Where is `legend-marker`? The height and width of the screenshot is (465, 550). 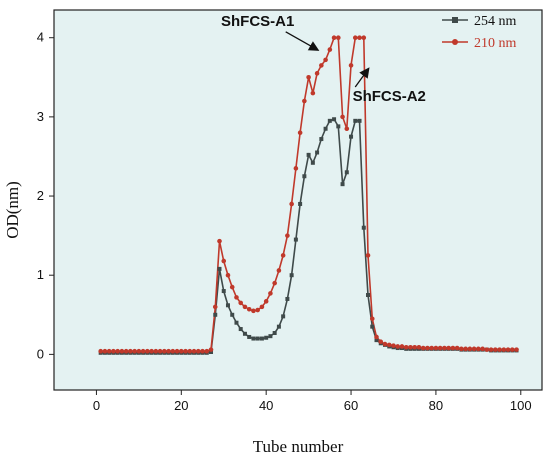 legend-marker is located at coordinates (455, 20).